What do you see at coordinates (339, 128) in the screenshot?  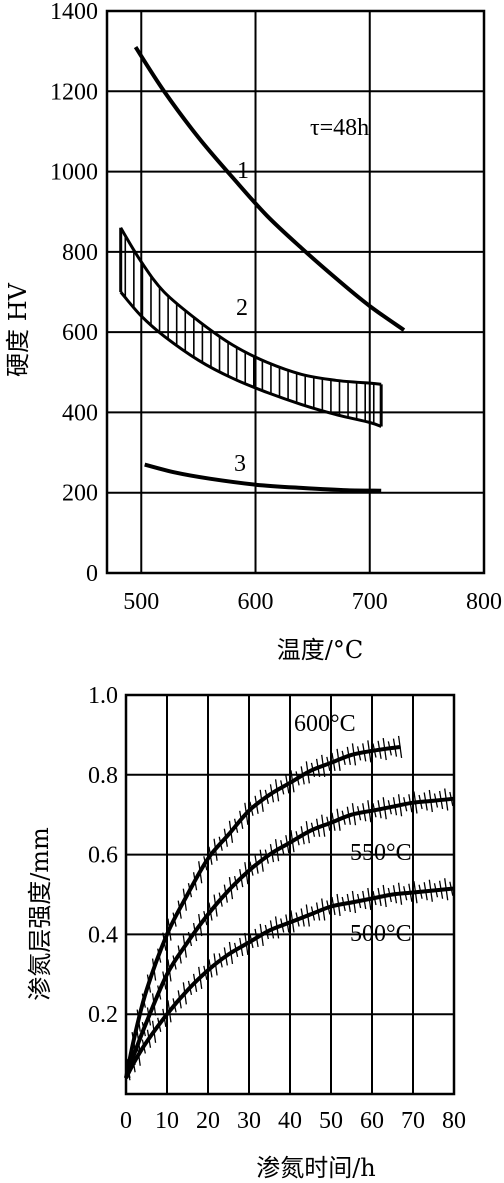 I see `duration-annotation: τ=48h` at bounding box center [339, 128].